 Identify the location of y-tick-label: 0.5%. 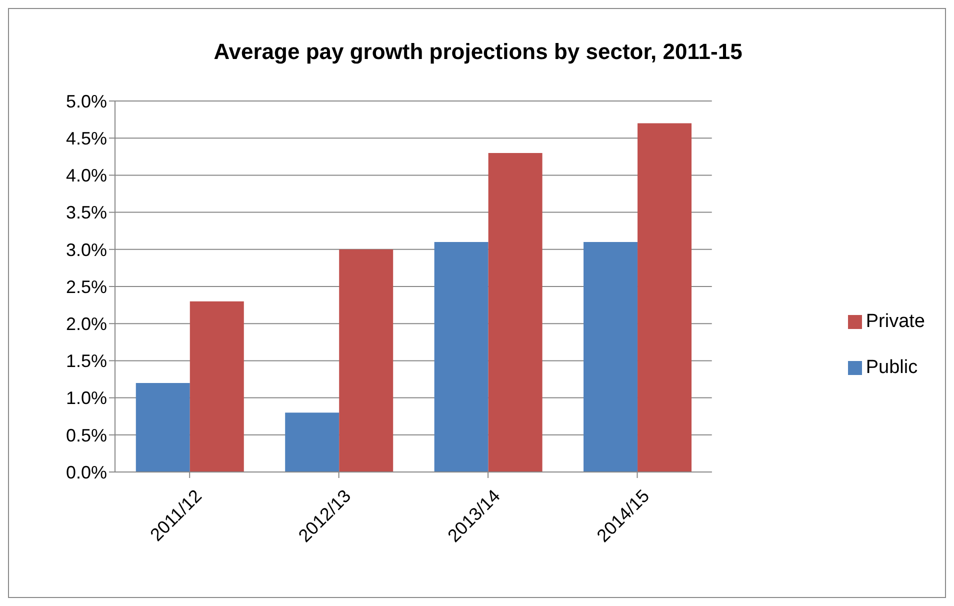
(86, 435).